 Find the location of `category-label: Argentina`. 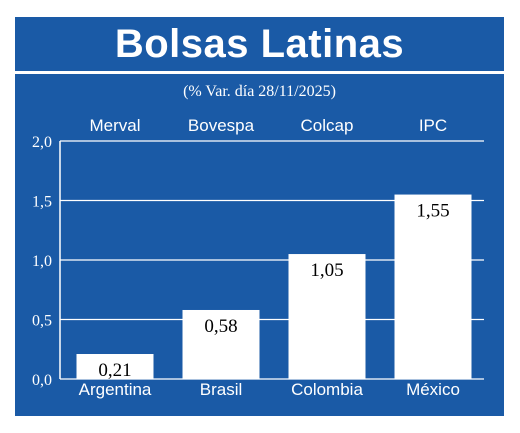

category-label: Argentina is located at coordinates (115, 389).